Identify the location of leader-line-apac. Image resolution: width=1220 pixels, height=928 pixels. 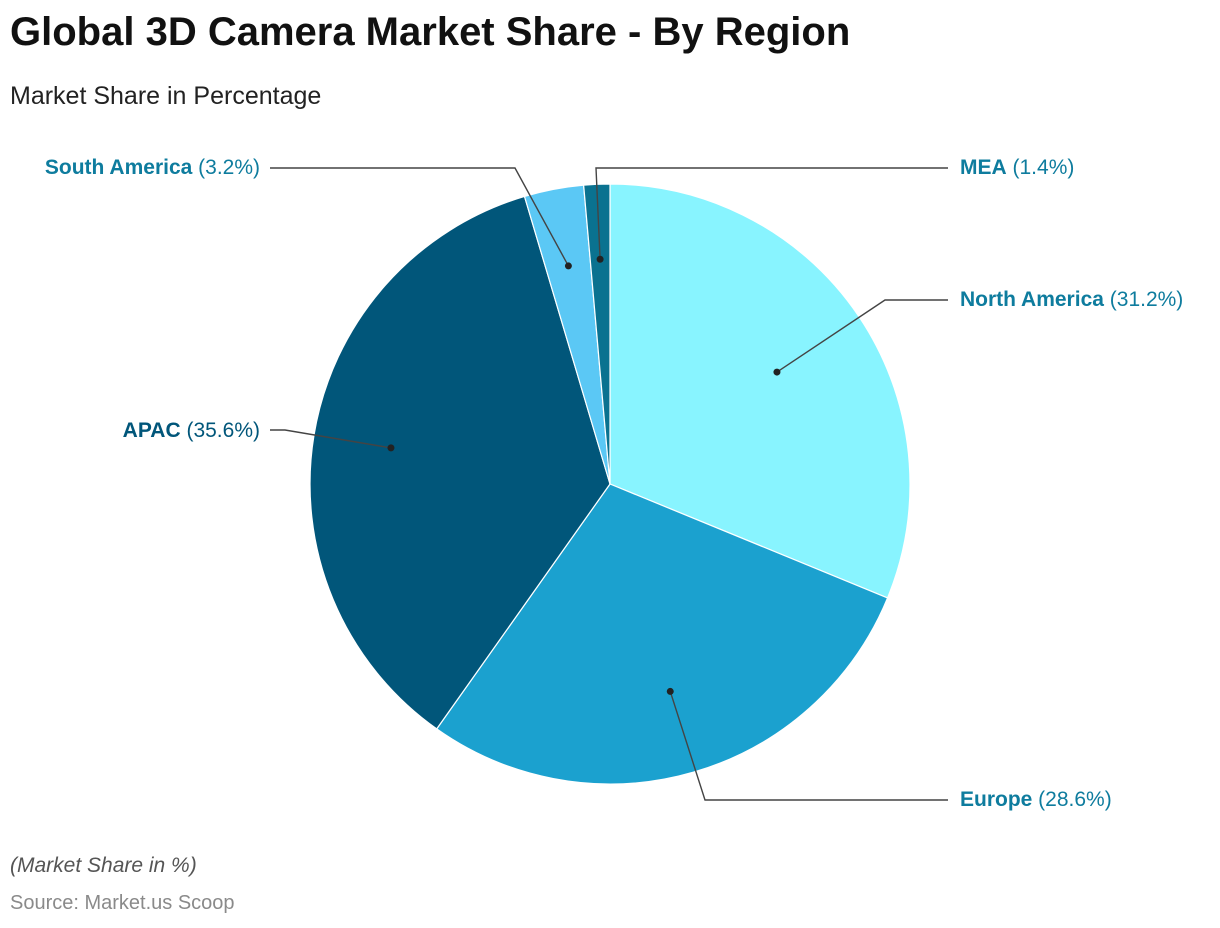
(331, 439).